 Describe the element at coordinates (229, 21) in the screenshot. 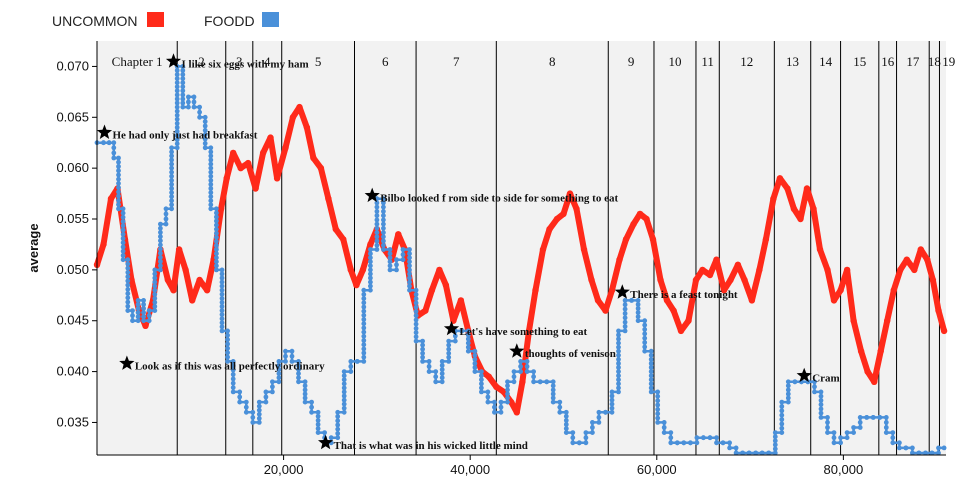

I see `legend-label-foodd: FOODD` at that location.